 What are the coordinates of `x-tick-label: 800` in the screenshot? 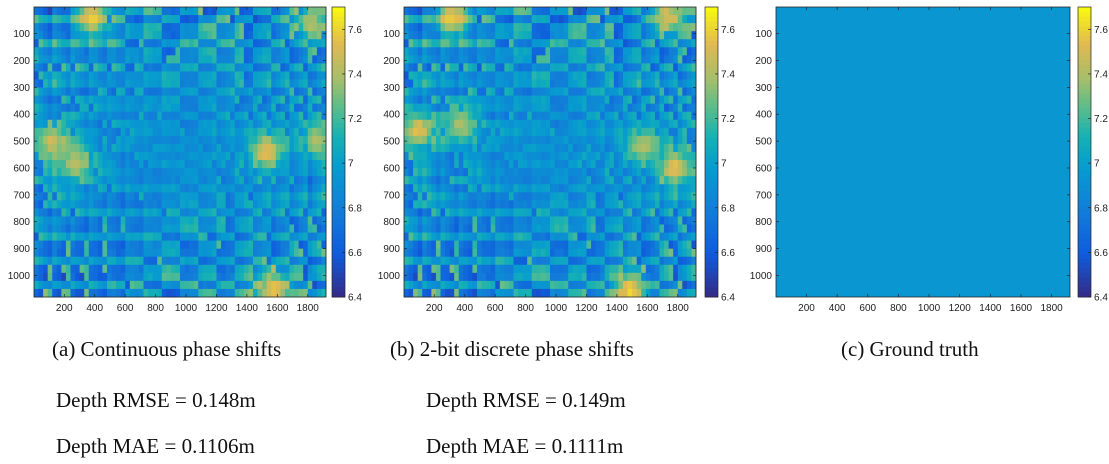 It's located at (155, 308).